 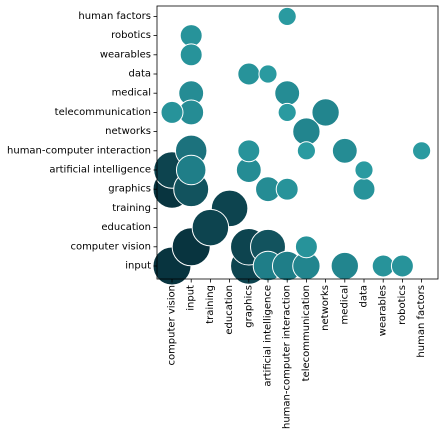 What do you see at coordinates (344, 266) in the screenshot?
I see `bubble-medical--input` at bounding box center [344, 266].